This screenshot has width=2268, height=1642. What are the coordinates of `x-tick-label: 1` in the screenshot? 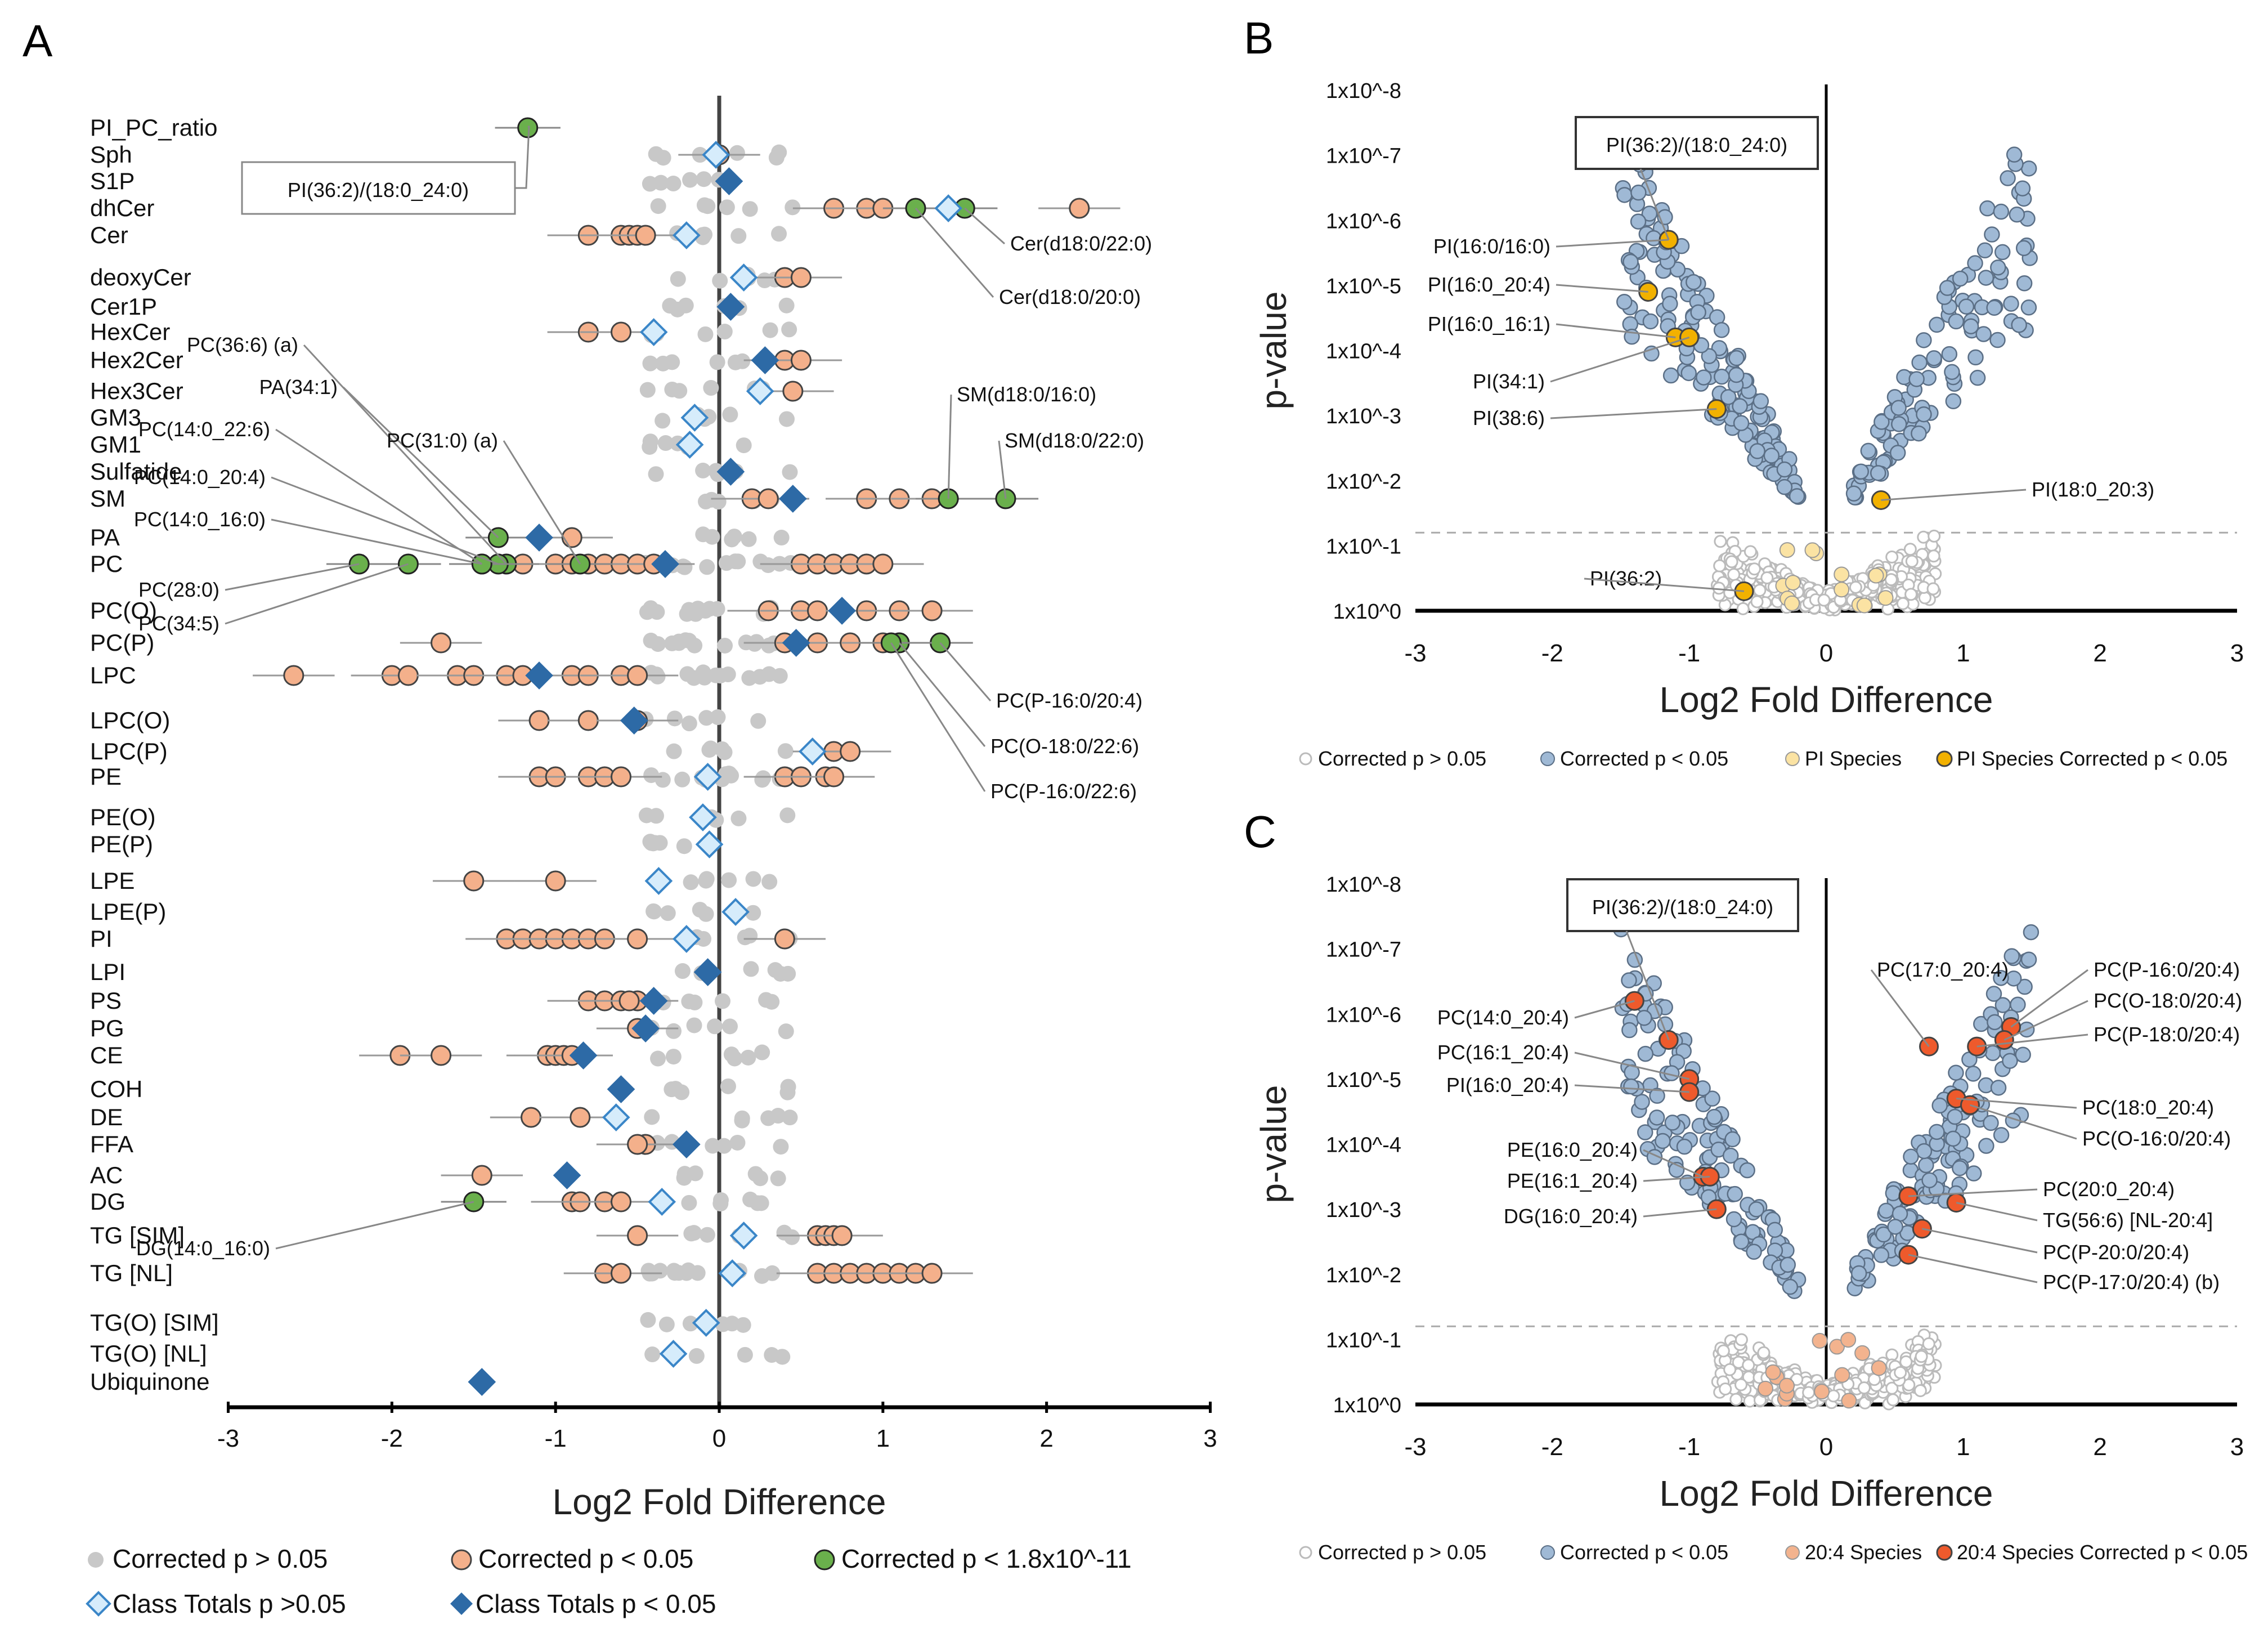 It's located at (883, 1438).